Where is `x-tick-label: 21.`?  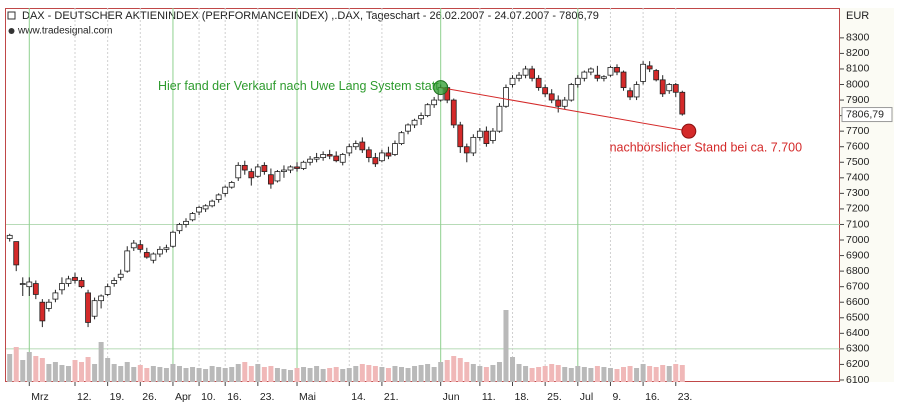 x-tick-label: 21. is located at coordinates (391, 397).